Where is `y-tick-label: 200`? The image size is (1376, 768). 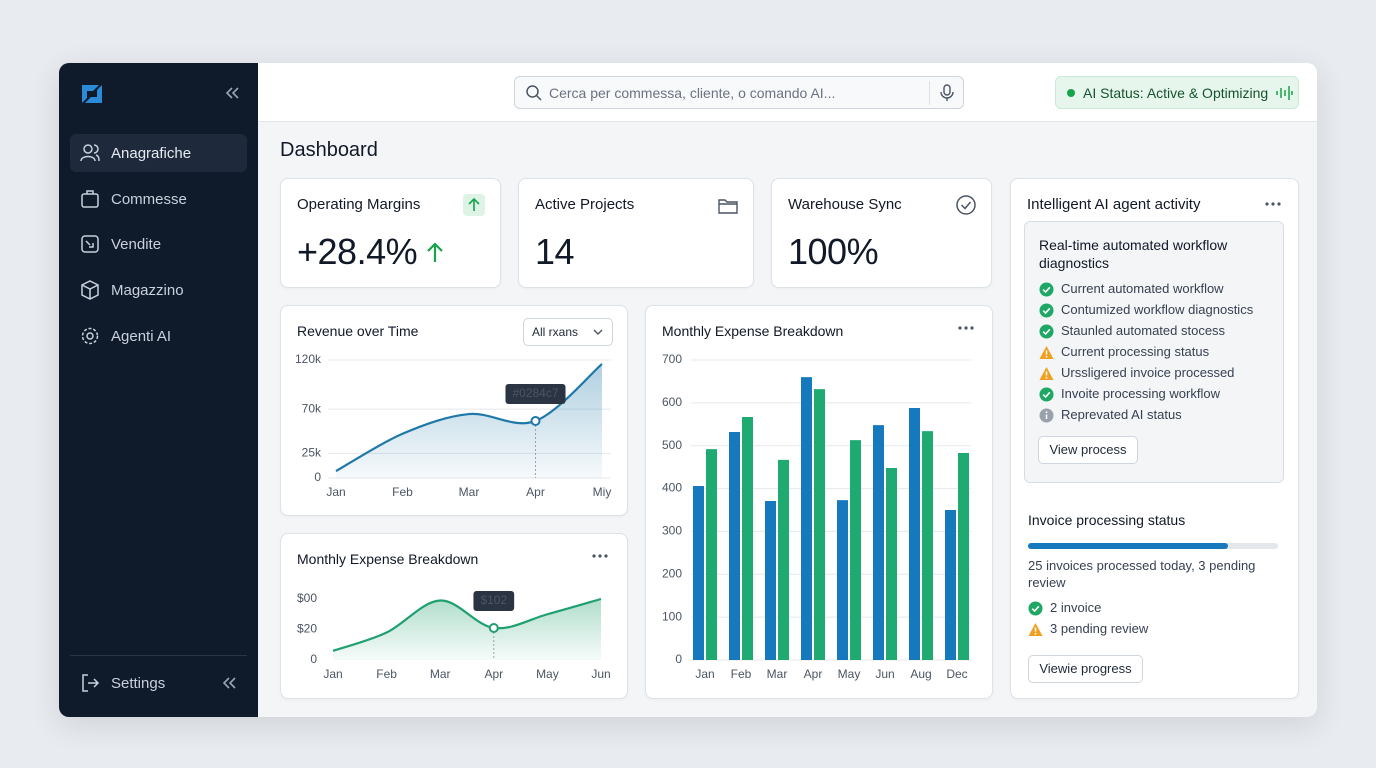
y-tick-label: 200 is located at coordinates (672, 573).